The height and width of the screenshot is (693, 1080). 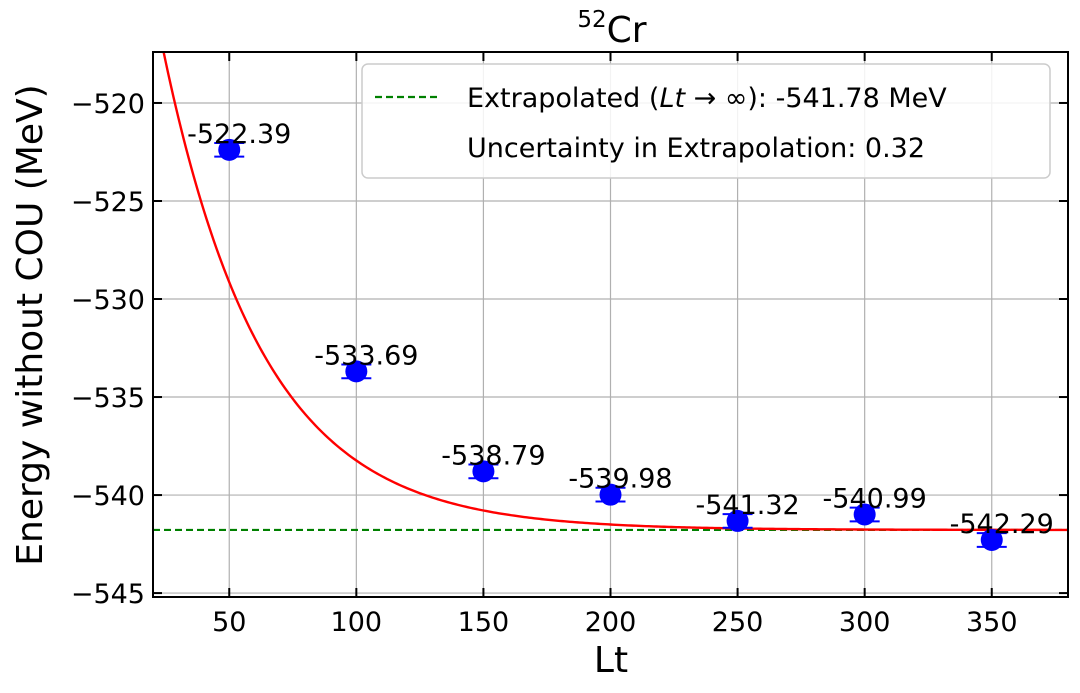 I want to click on legend-extrapolated-label: Extrapolated (Lt → ∞): -541.78 MeV, so click(x=707, y=98).